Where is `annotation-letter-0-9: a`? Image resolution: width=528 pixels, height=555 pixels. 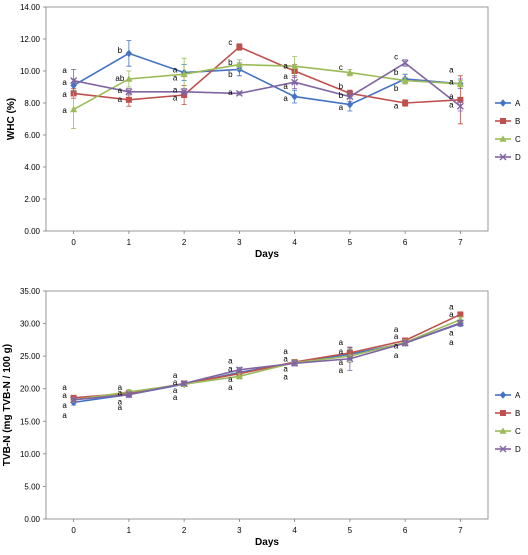 annotation-letter-0-9: a is located at coordinates (175, 77).